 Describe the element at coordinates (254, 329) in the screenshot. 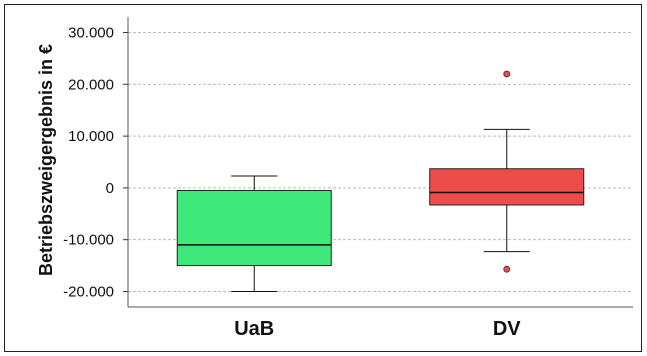

I see `x-tick-label: UaB` at that location.